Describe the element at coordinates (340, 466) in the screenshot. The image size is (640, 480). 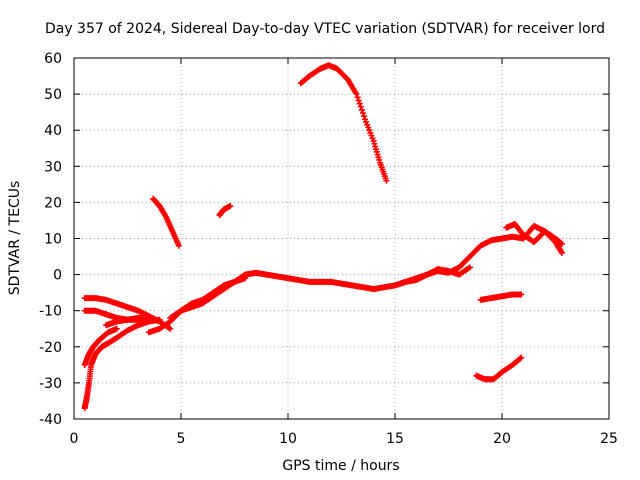
I see `x-axis-label: GPS time / hours` at that location.